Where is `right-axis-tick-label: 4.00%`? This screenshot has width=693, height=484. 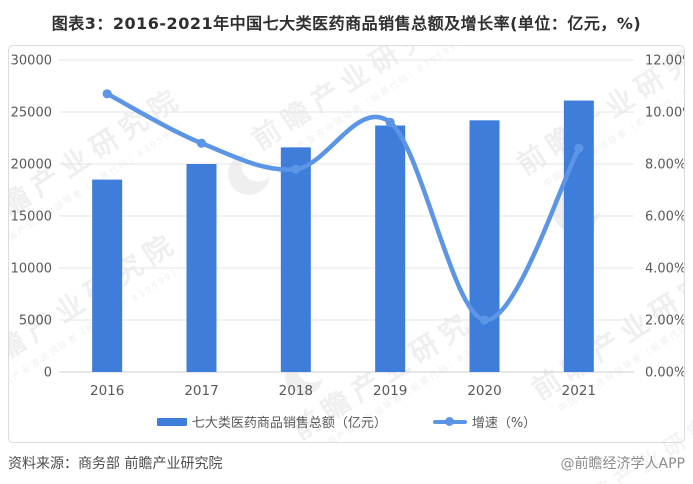 right-axis-tick-label: 4.00% is located at coordinates (665, 269).